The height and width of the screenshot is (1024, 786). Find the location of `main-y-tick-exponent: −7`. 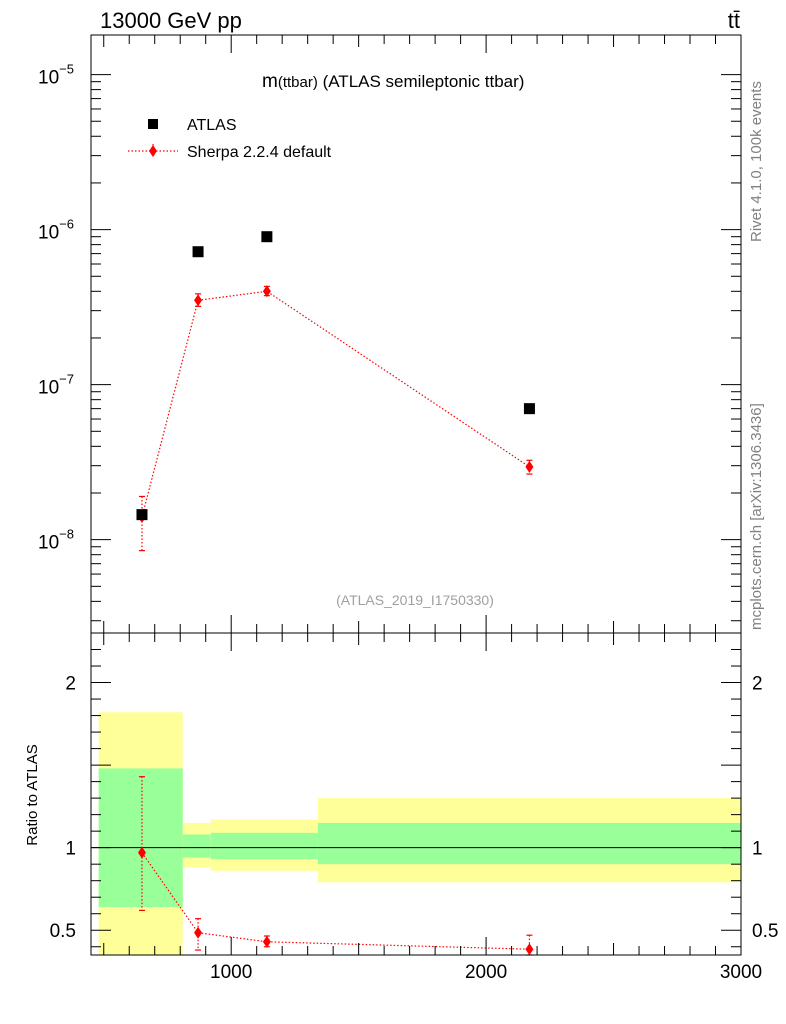

main-y-tick-exponent: −7 is located at coordinates (66, 379).